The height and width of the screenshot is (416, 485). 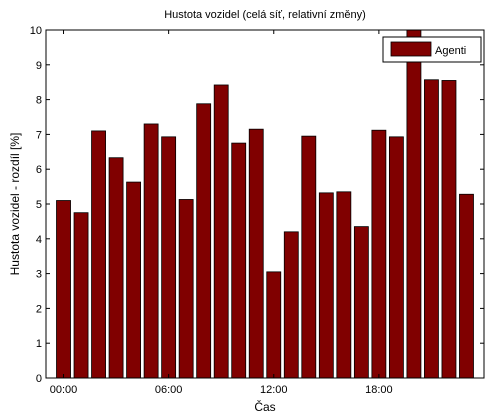 I want to click on legend-label: Agenti, so click(x=450, y=51).